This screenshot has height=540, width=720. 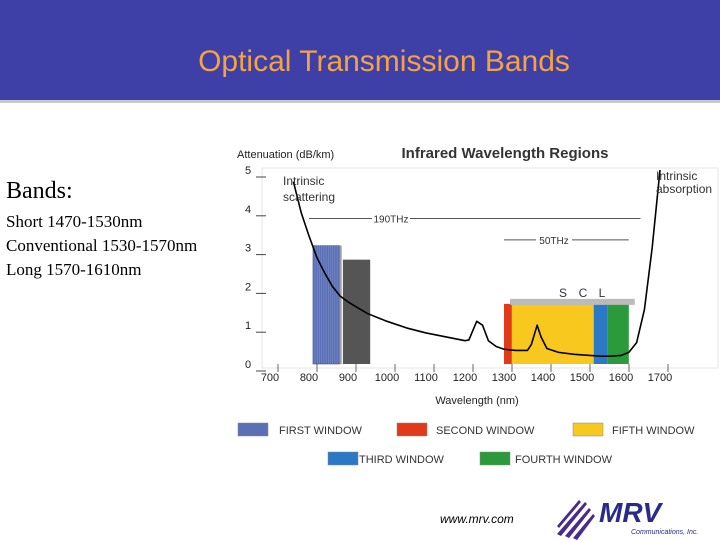 What do you see at coordinates (582, 378) in the screenshot?
I see `x-tick-label: 1500` at bounding box center [582, 378].